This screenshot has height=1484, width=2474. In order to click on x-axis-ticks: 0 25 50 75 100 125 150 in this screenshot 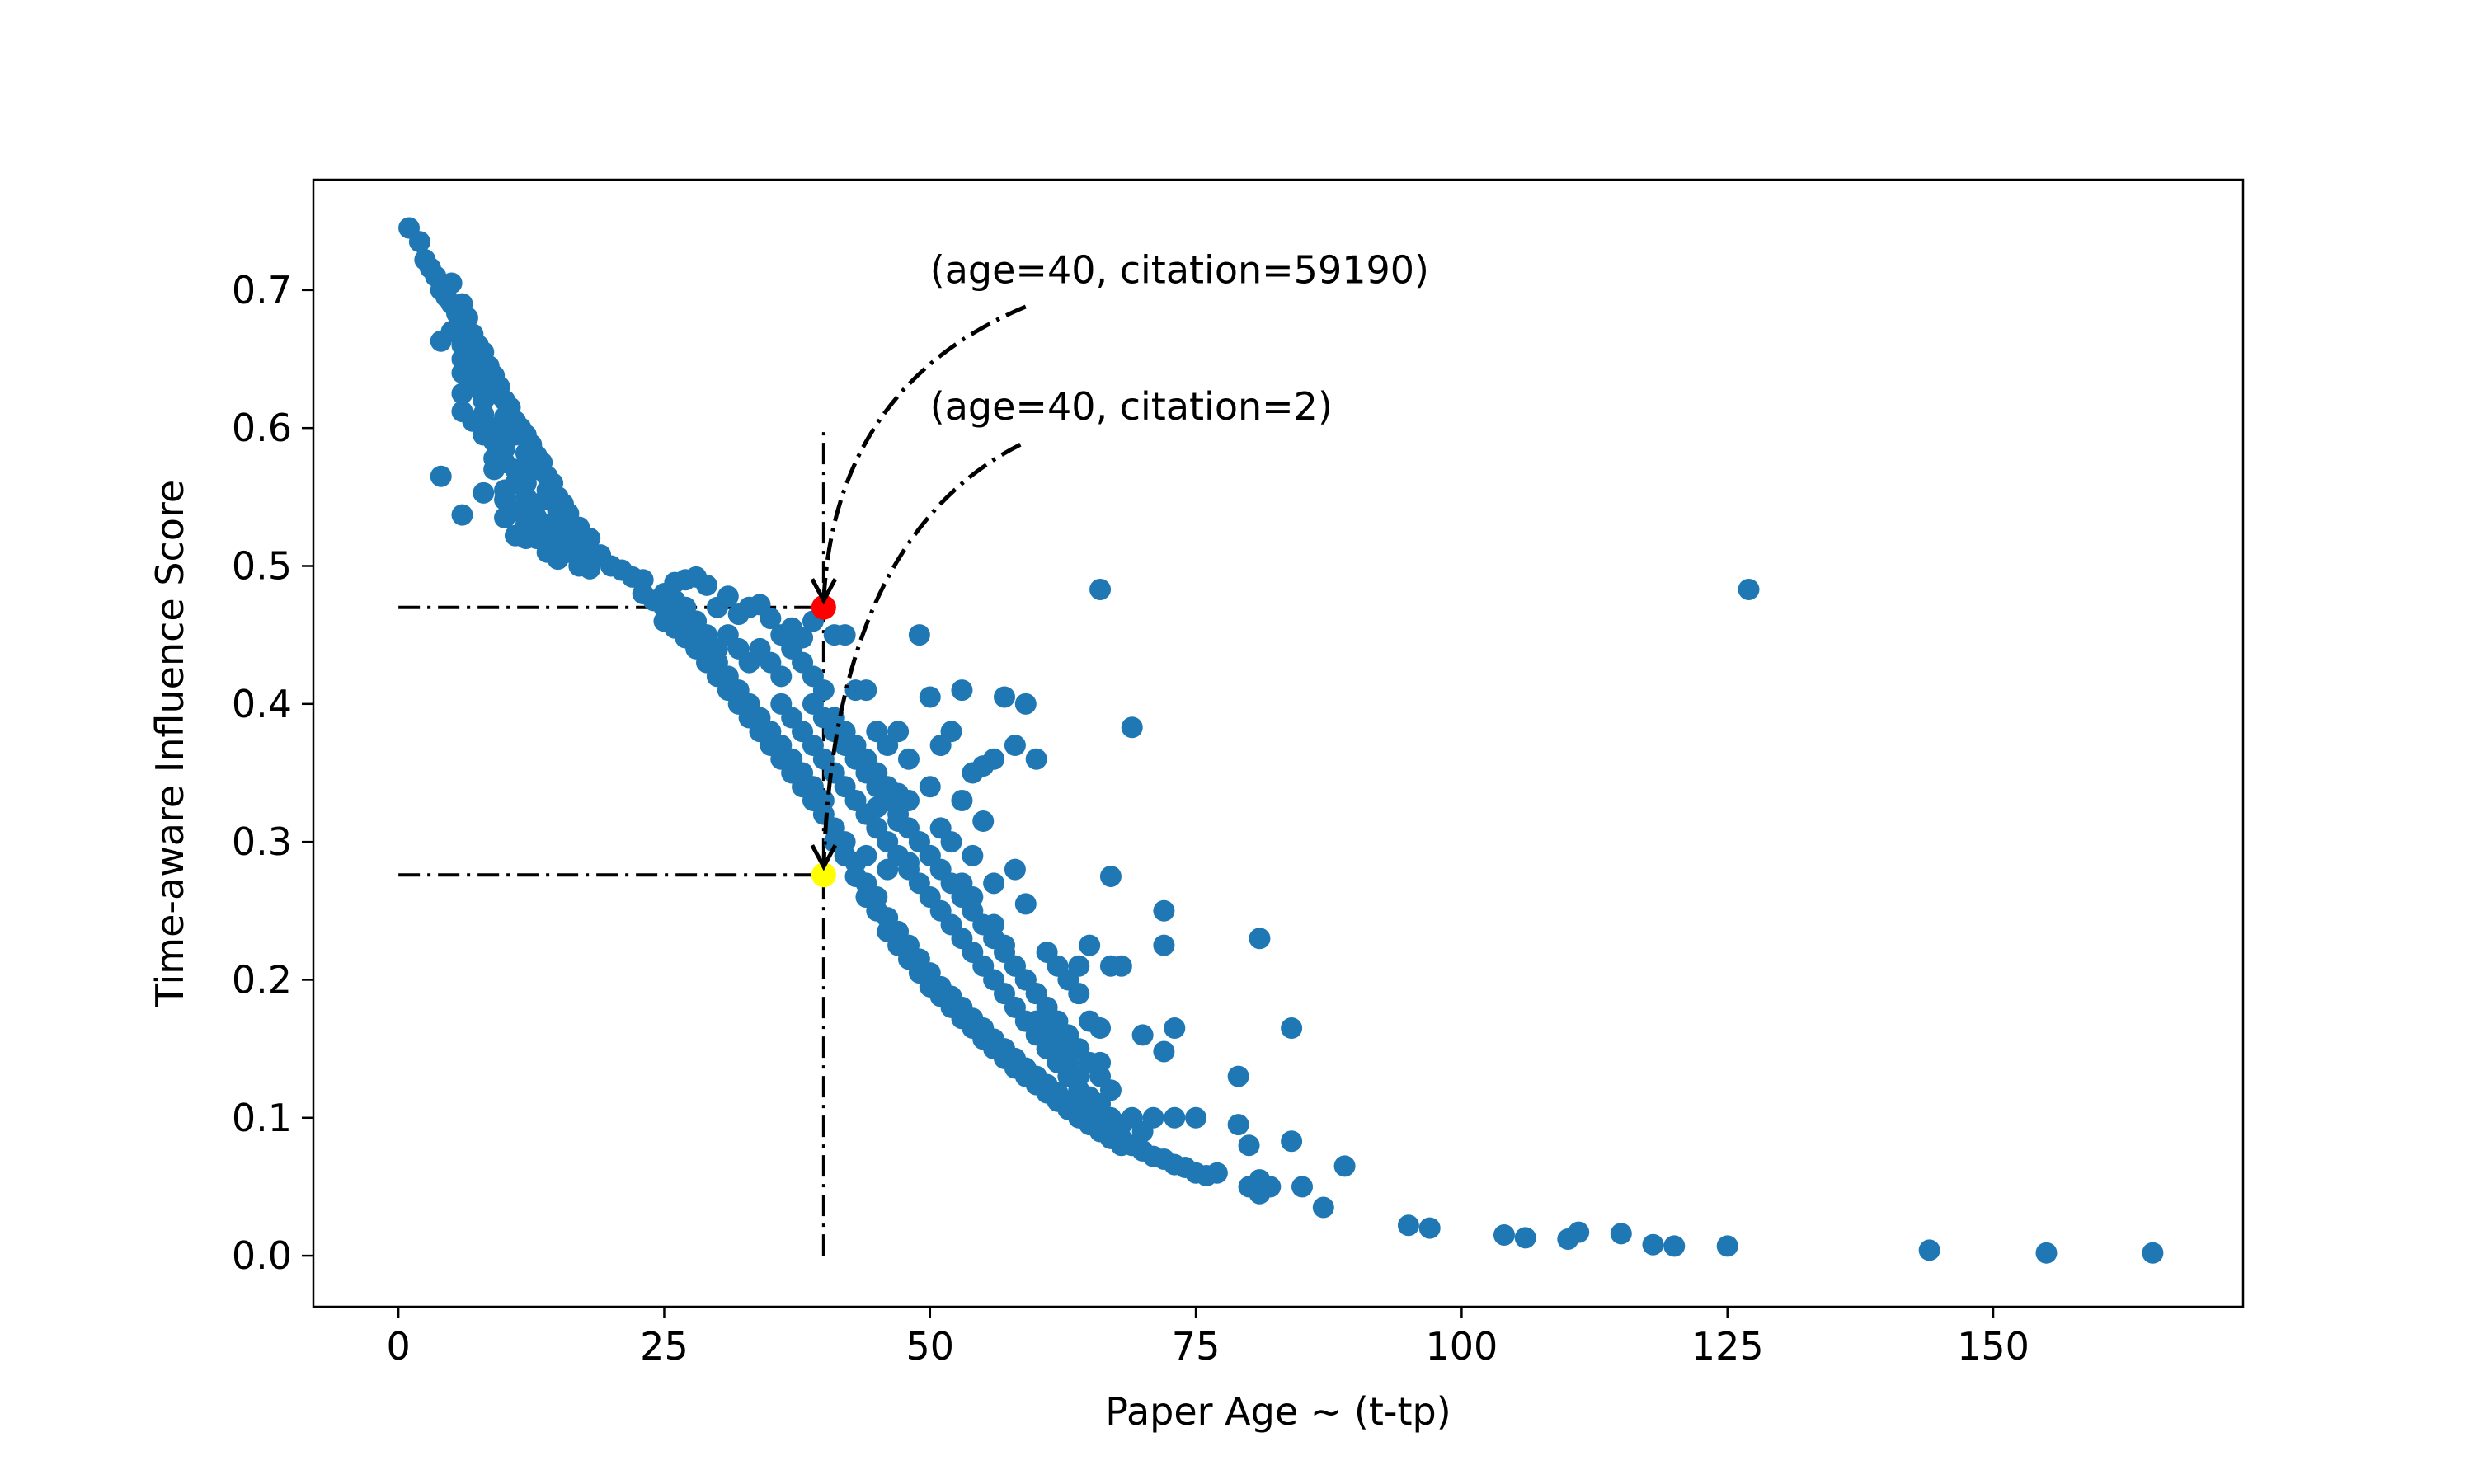, I will do `click(1208, 1338)`.